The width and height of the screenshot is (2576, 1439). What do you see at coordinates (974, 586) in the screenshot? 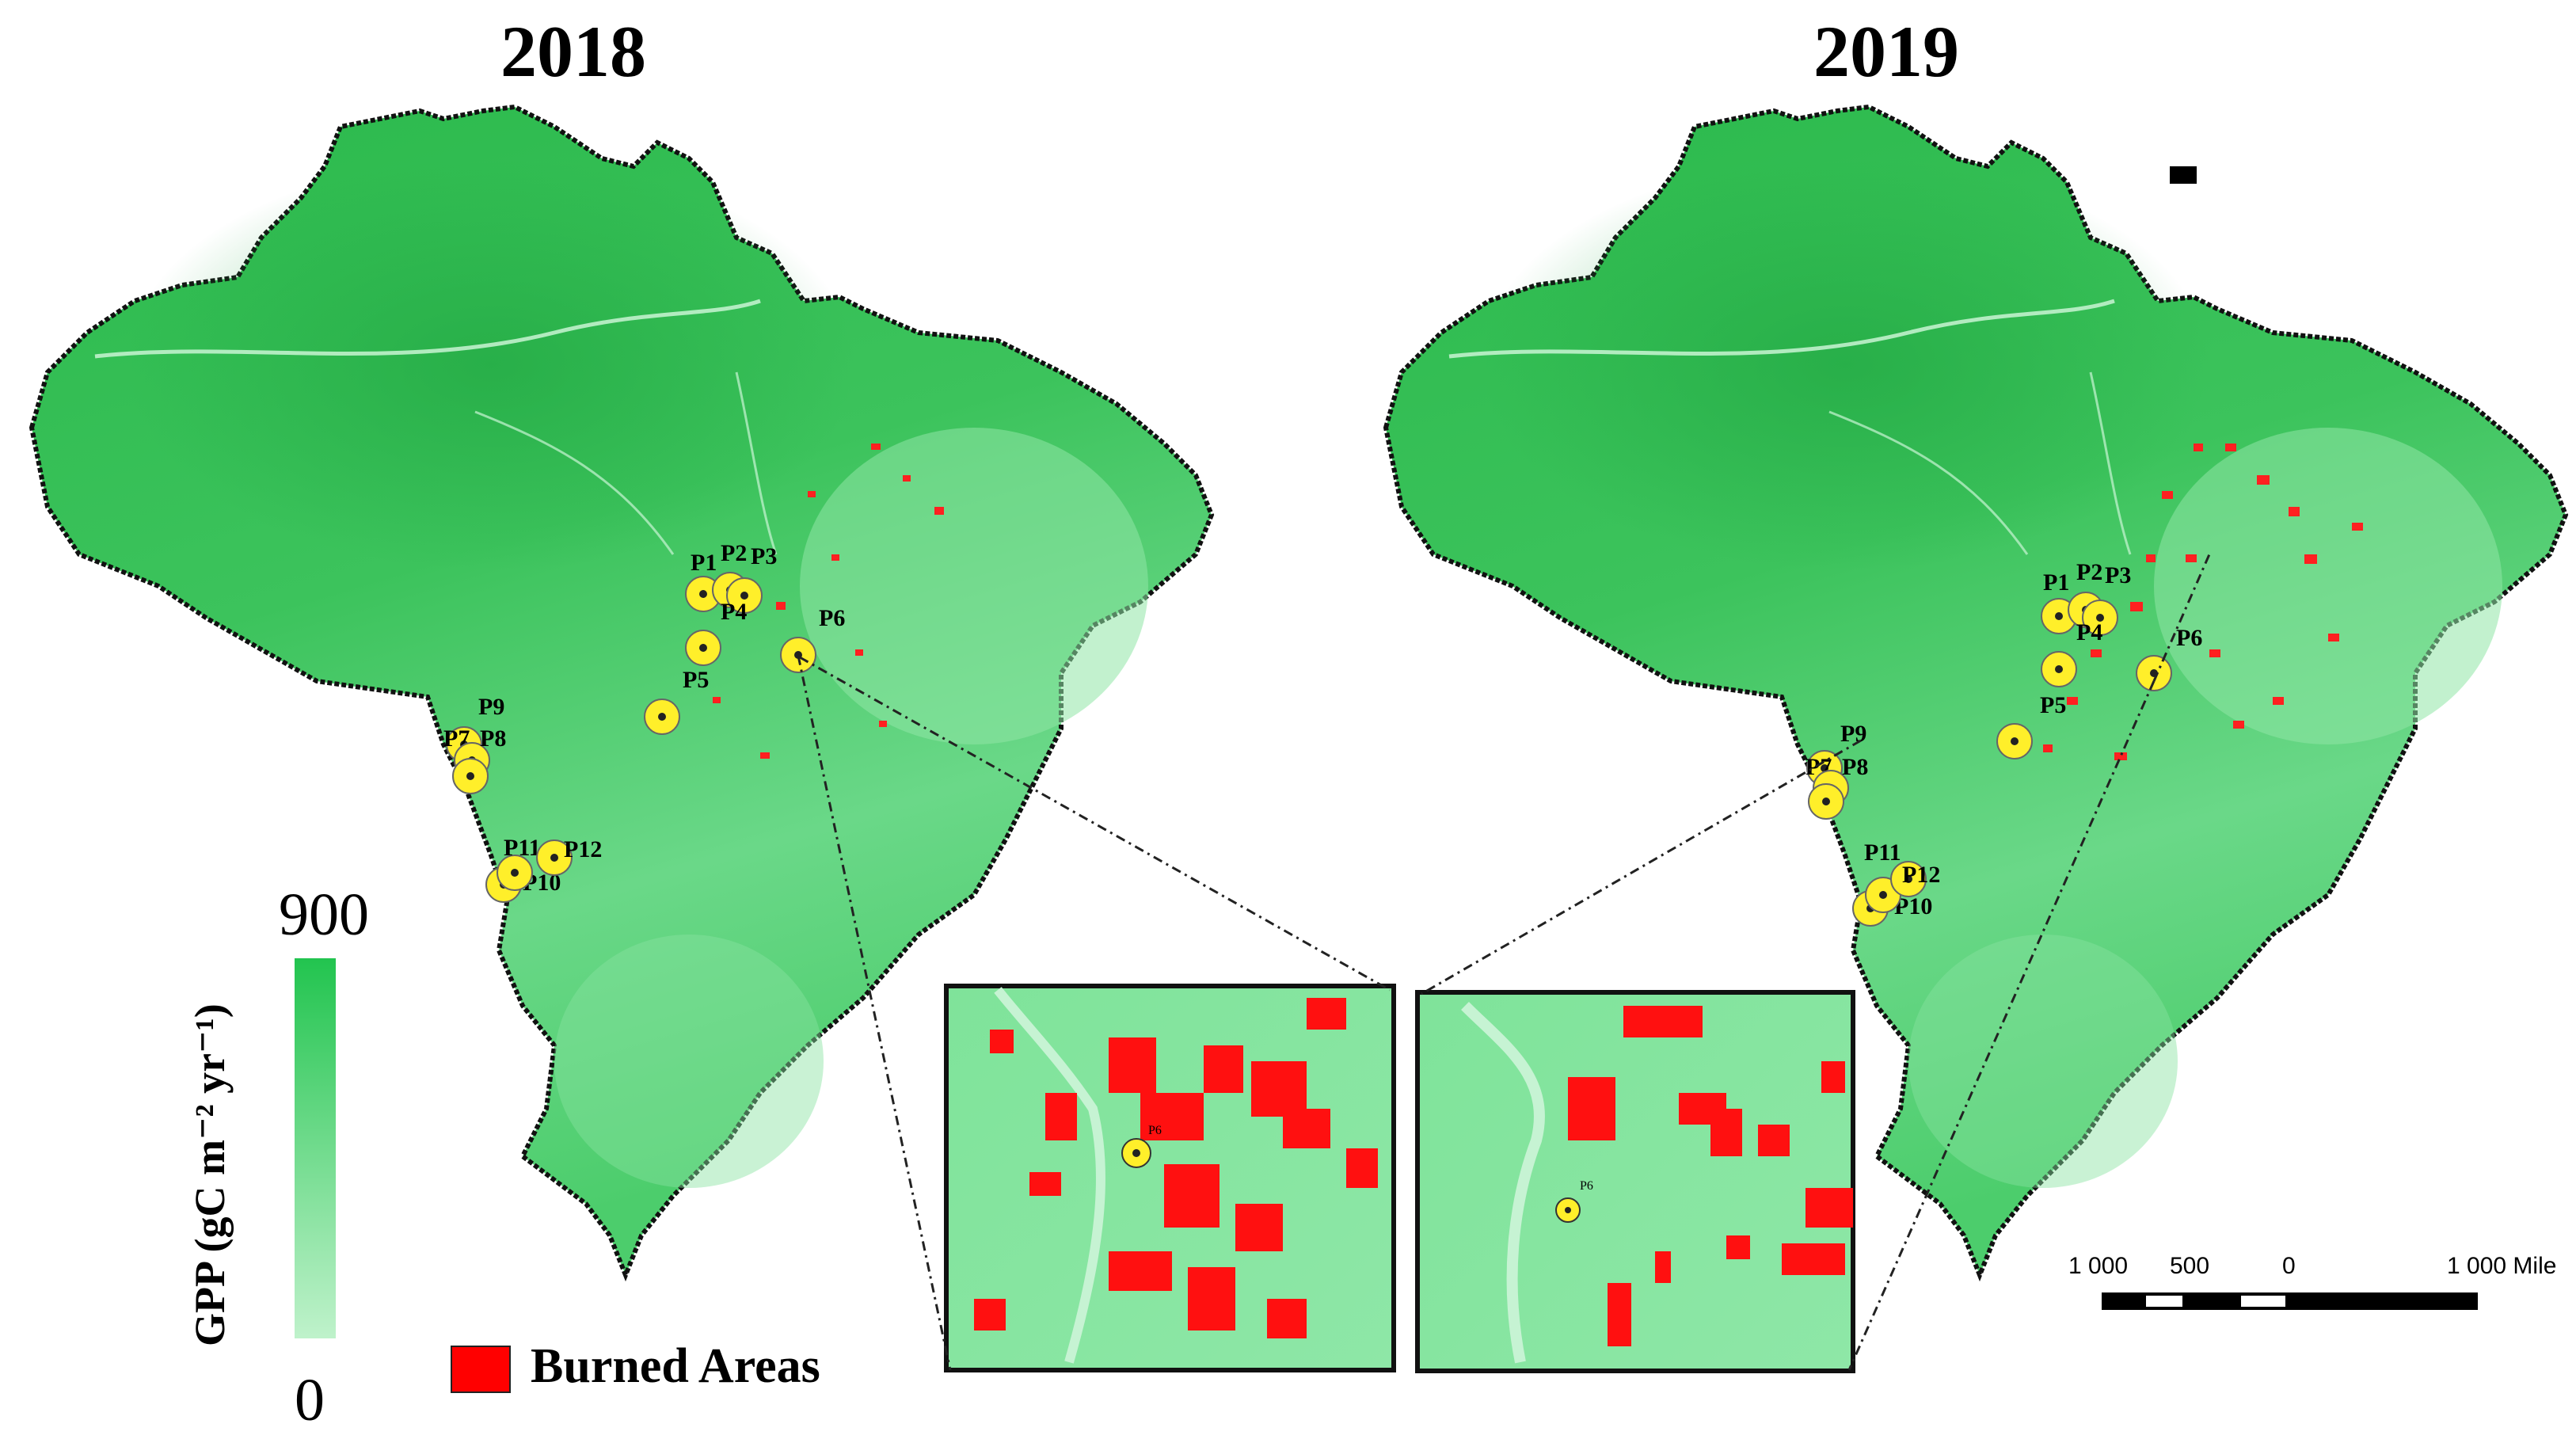
I see `cerrado-light-2018` at bounding box center [974, 586].